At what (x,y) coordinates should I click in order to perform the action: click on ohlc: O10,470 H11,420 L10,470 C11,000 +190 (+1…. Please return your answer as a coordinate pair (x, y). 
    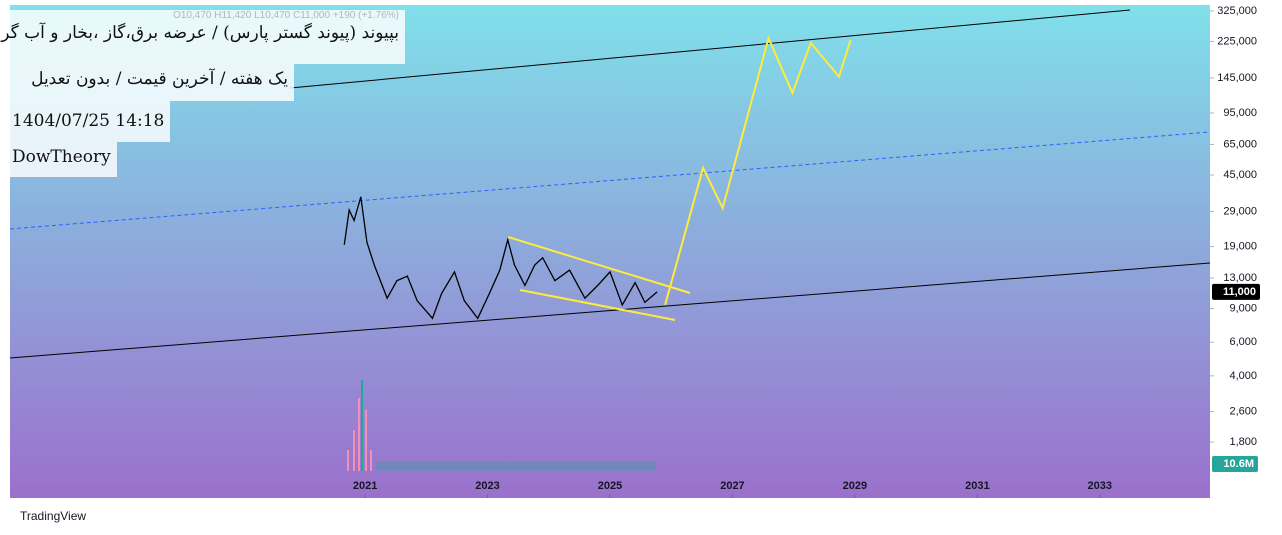
    Looking at the image, I should click on (286, 15).